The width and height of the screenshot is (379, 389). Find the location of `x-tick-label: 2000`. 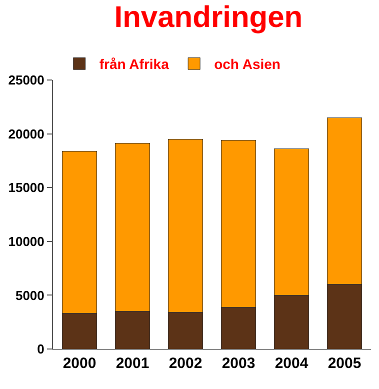

x-tick-label: 2000 is located at coordinates (79, 363).